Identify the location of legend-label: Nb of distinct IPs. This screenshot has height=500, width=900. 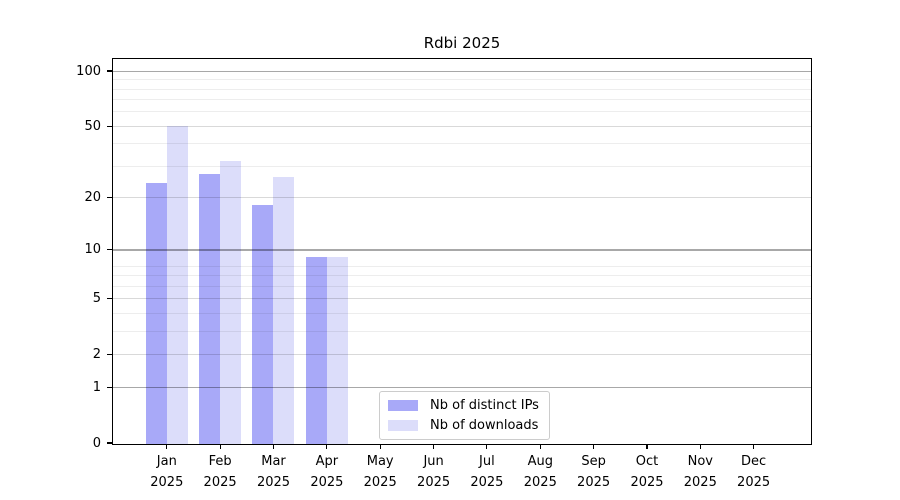
(484, 405).